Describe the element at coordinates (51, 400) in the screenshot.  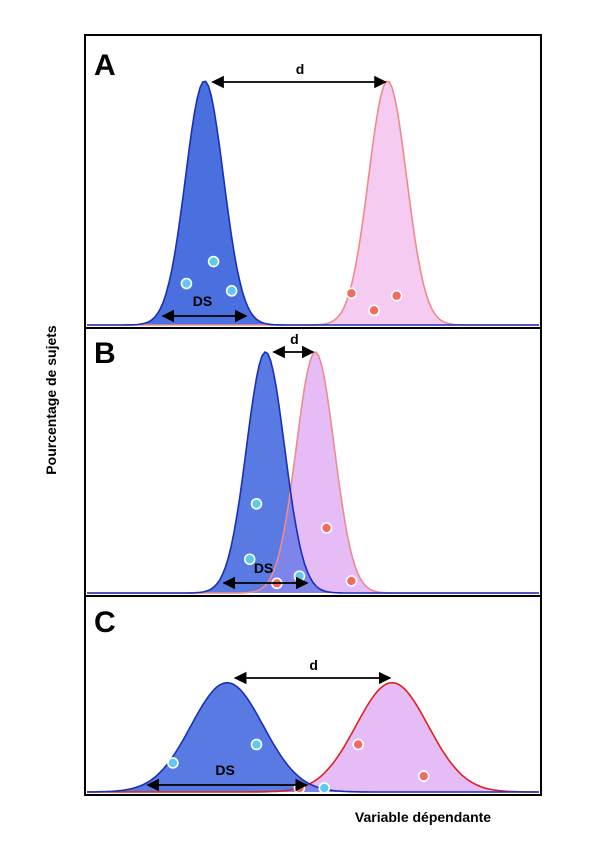
I see `y-axis-label: Pourcentage de sujets` at that location.